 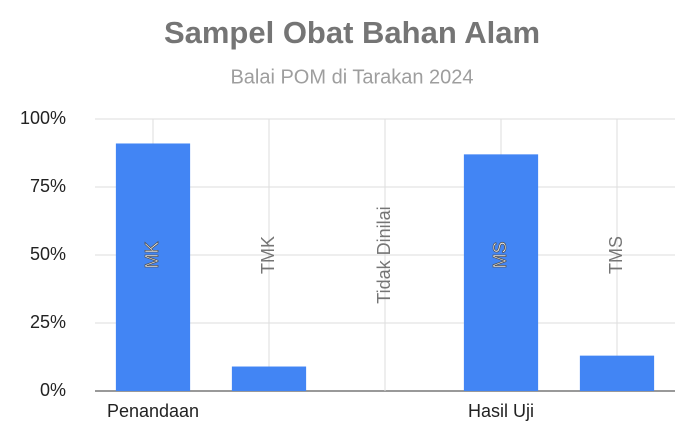 I want to click on data-label: MK, so click(x=152, y=255).